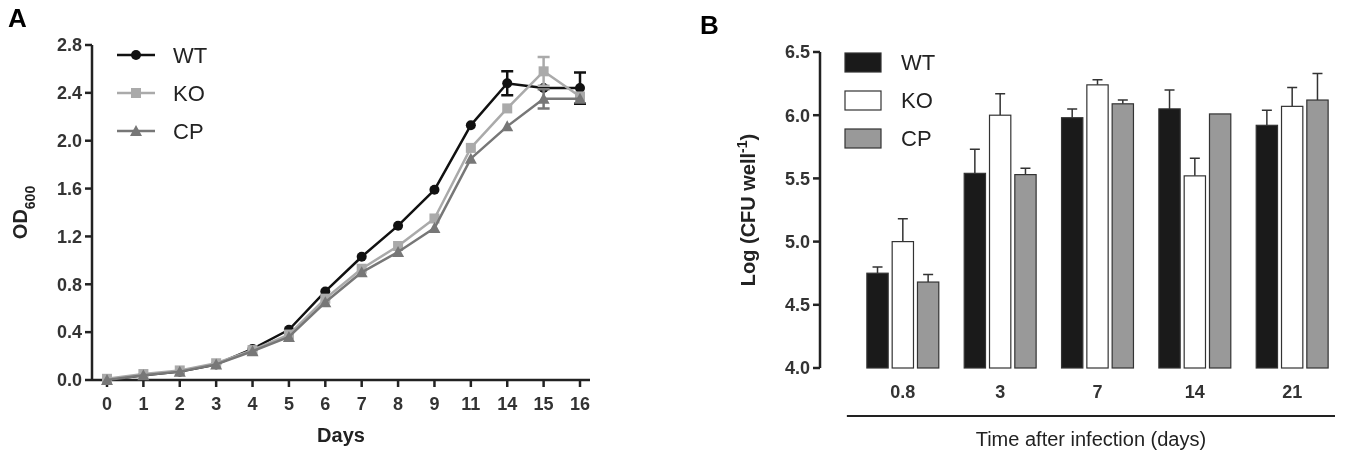 Image resolution: width=1347 pixels, height=462 pixels. Describe the element at coordinates (69, 380) in the screenshot. I see `y-tick-label: 0.0` at that location.